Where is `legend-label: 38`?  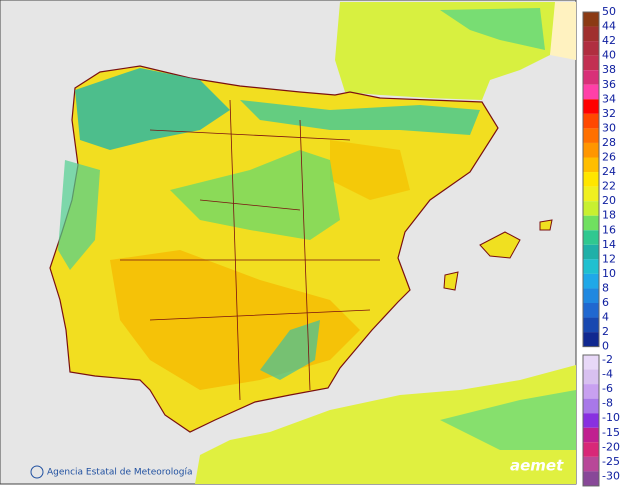
legend-label: 38 is located at coordinates (609, 69).